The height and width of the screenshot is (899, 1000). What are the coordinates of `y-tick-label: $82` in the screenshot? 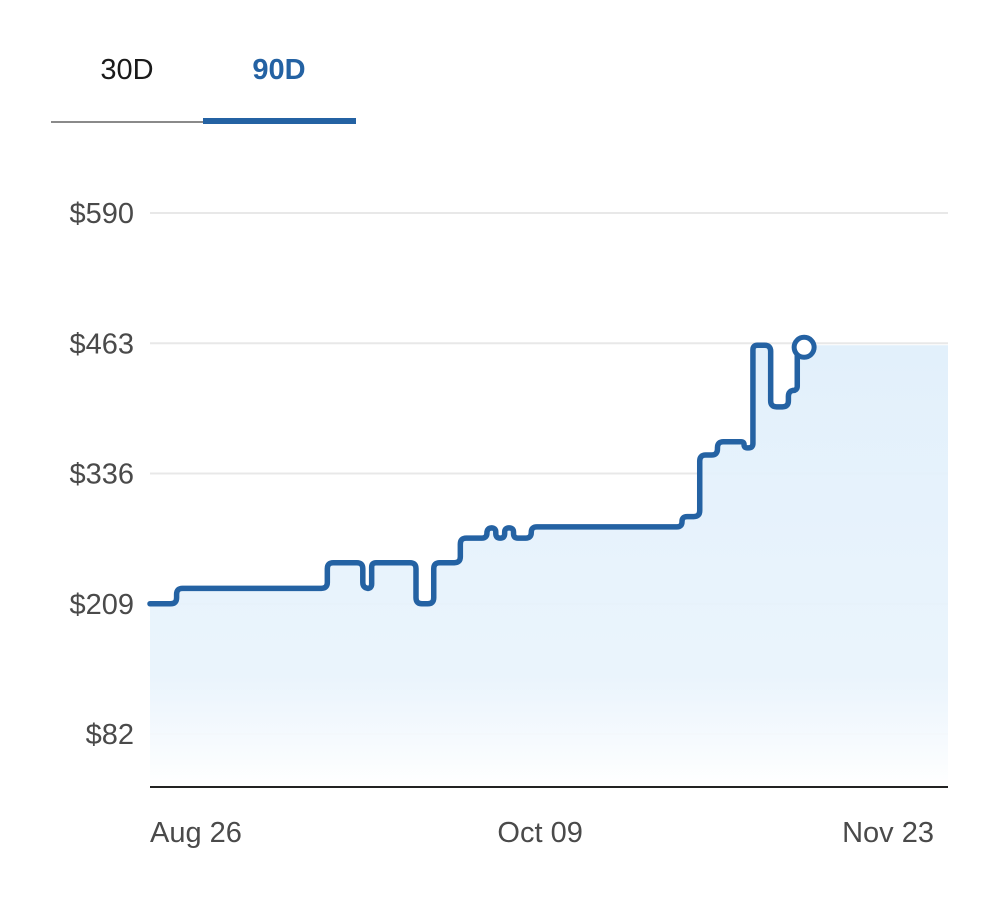 It's located at (110, 735).